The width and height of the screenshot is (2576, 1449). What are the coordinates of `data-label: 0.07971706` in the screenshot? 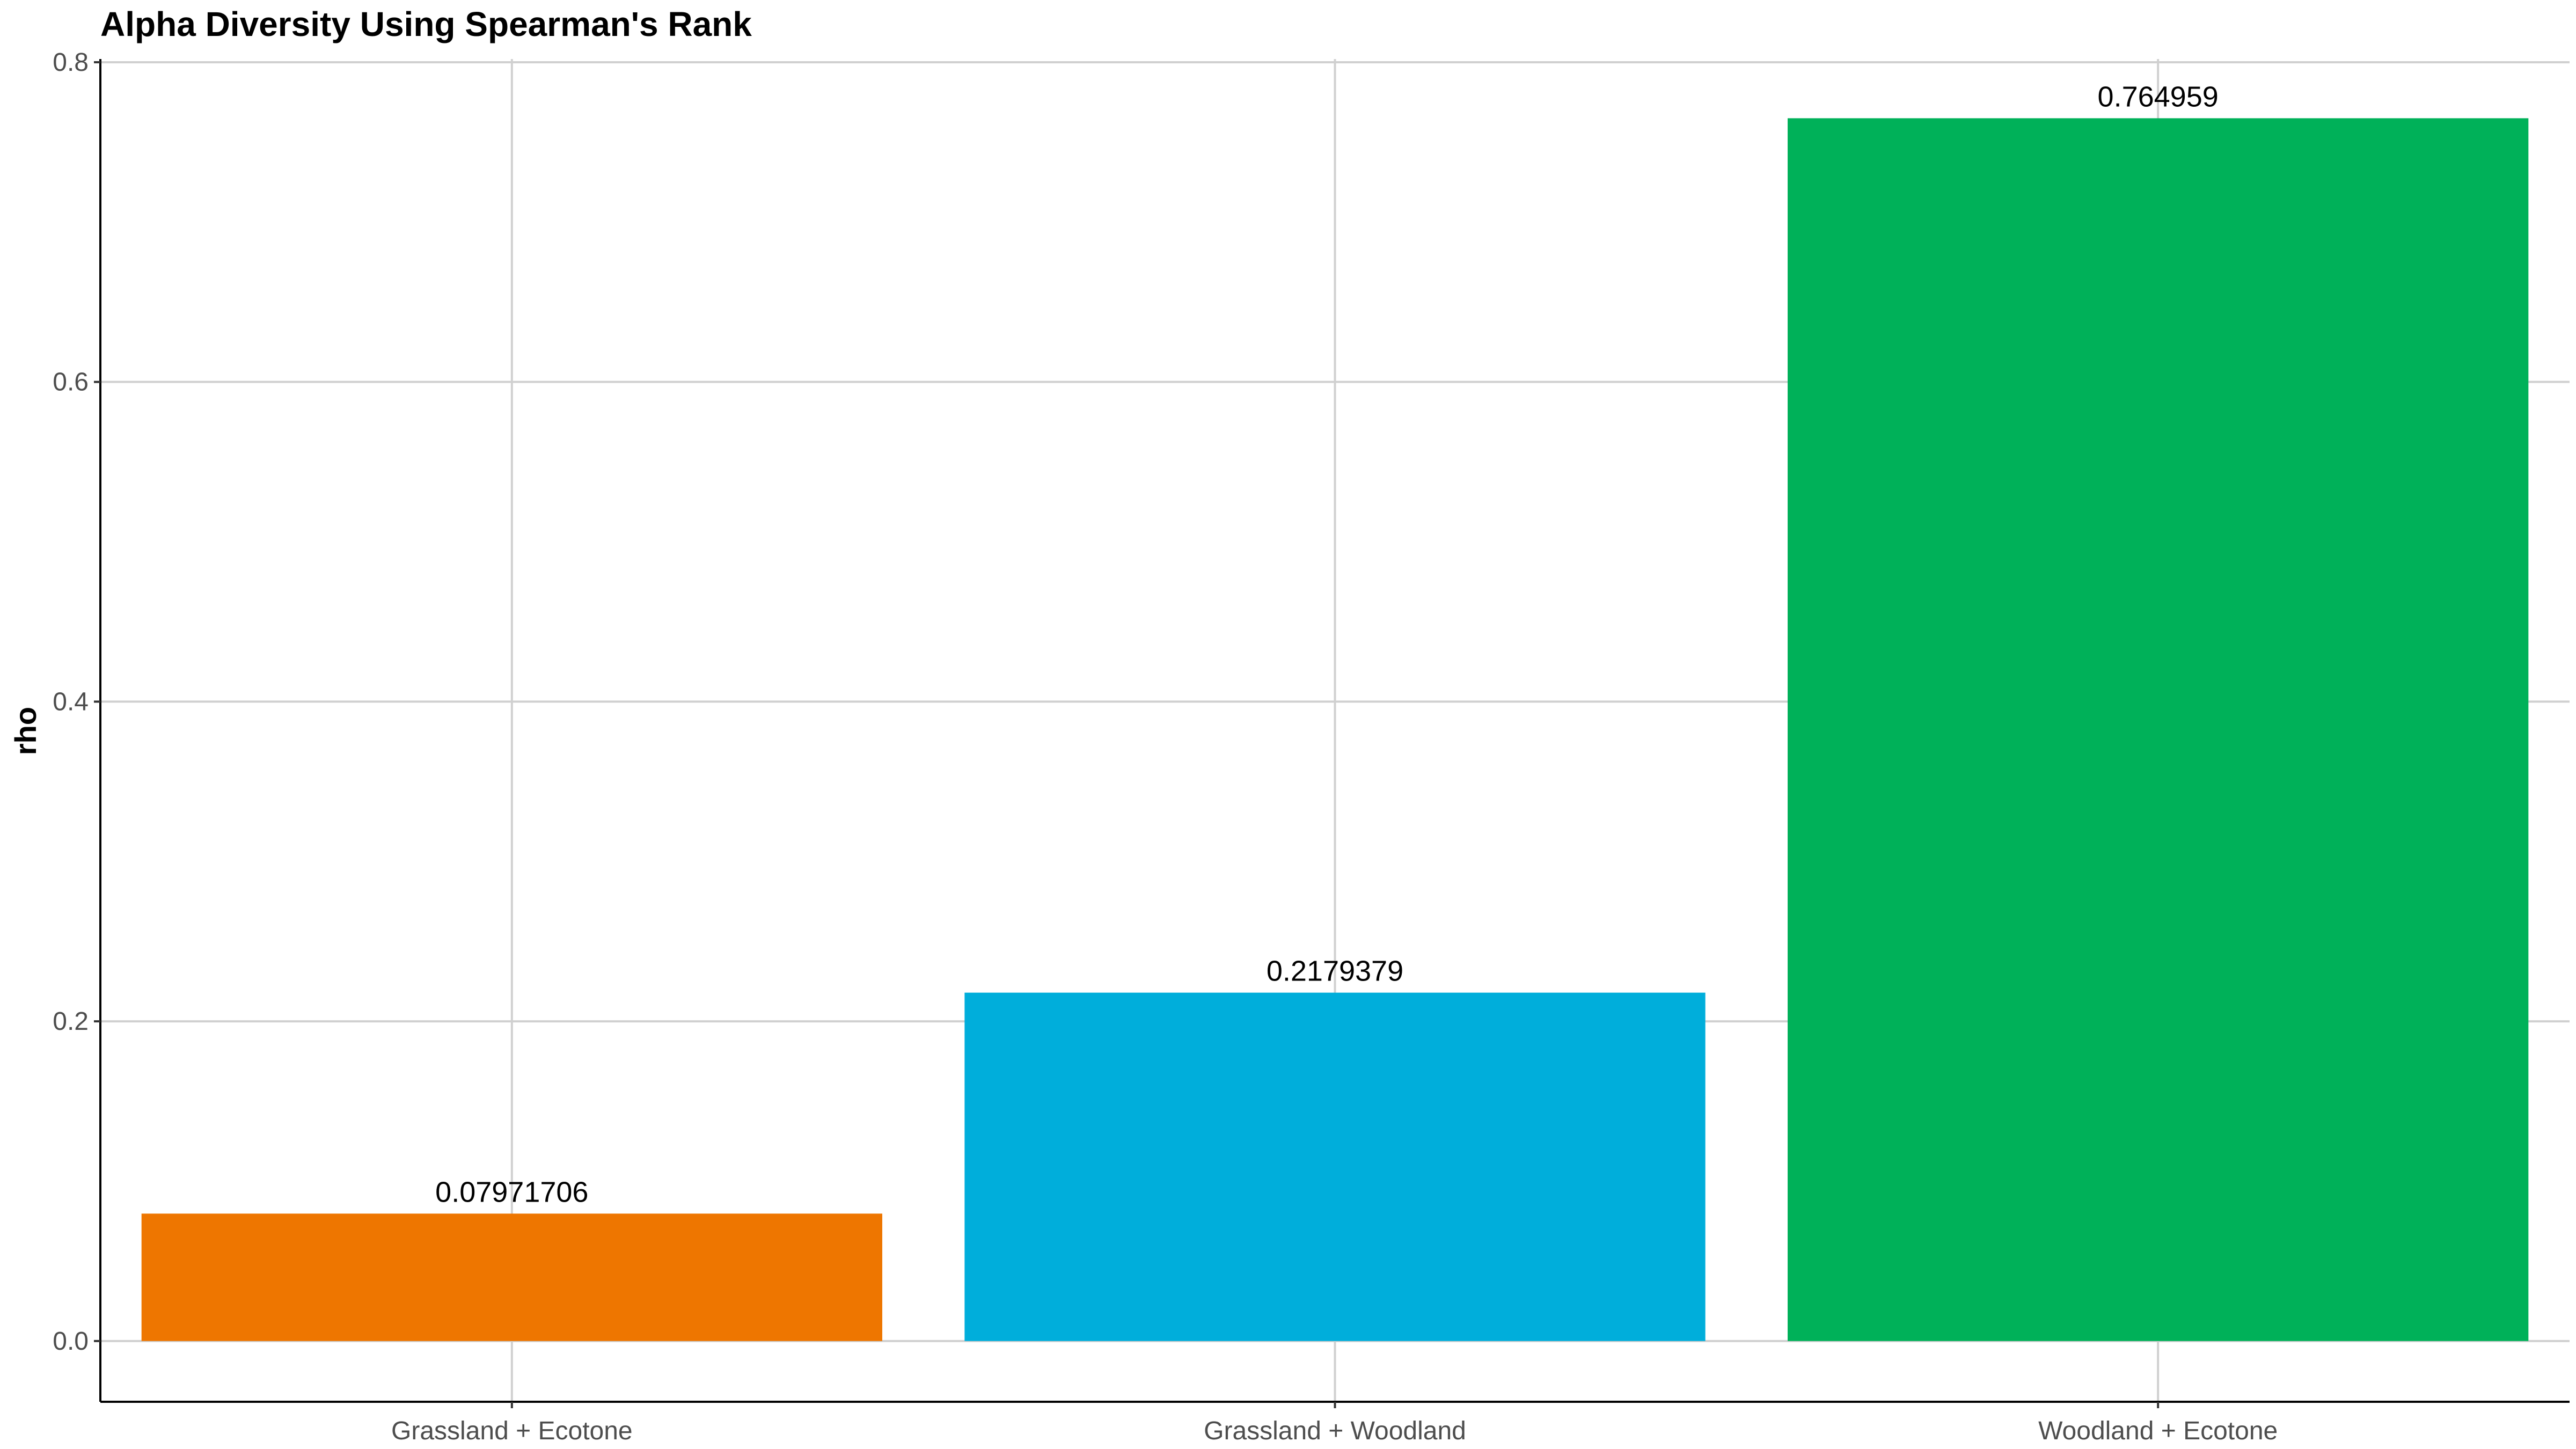 It's located at (511, 1192).